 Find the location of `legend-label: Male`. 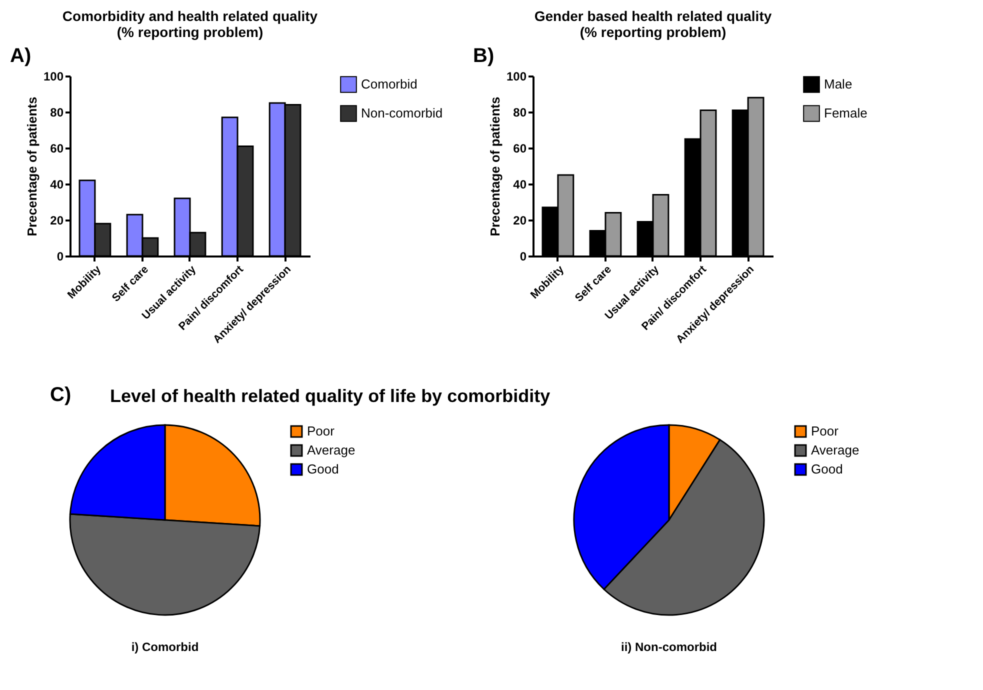

legend-label: Male is located at coordinates (838, 84).